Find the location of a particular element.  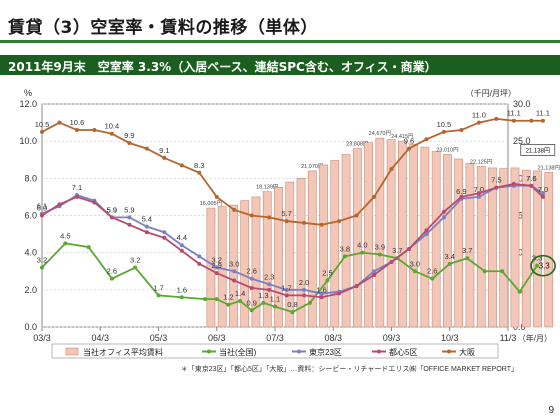

tokyo23-data-label: 2.3 is located at coordinates (269, 276).